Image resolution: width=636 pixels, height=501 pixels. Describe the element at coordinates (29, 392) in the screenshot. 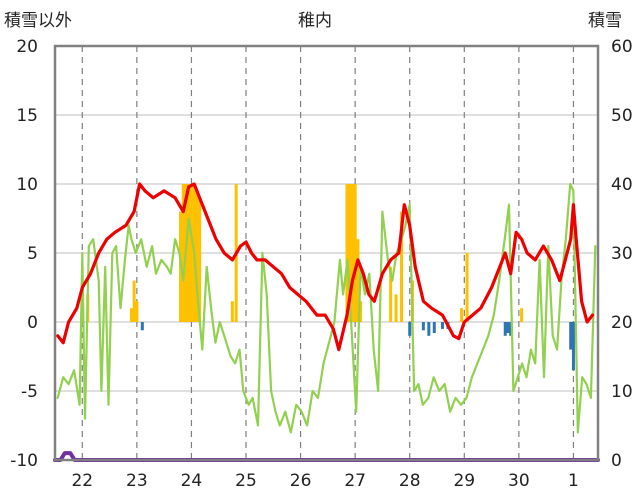

I see `y-left-tick-label: -5` at that location.